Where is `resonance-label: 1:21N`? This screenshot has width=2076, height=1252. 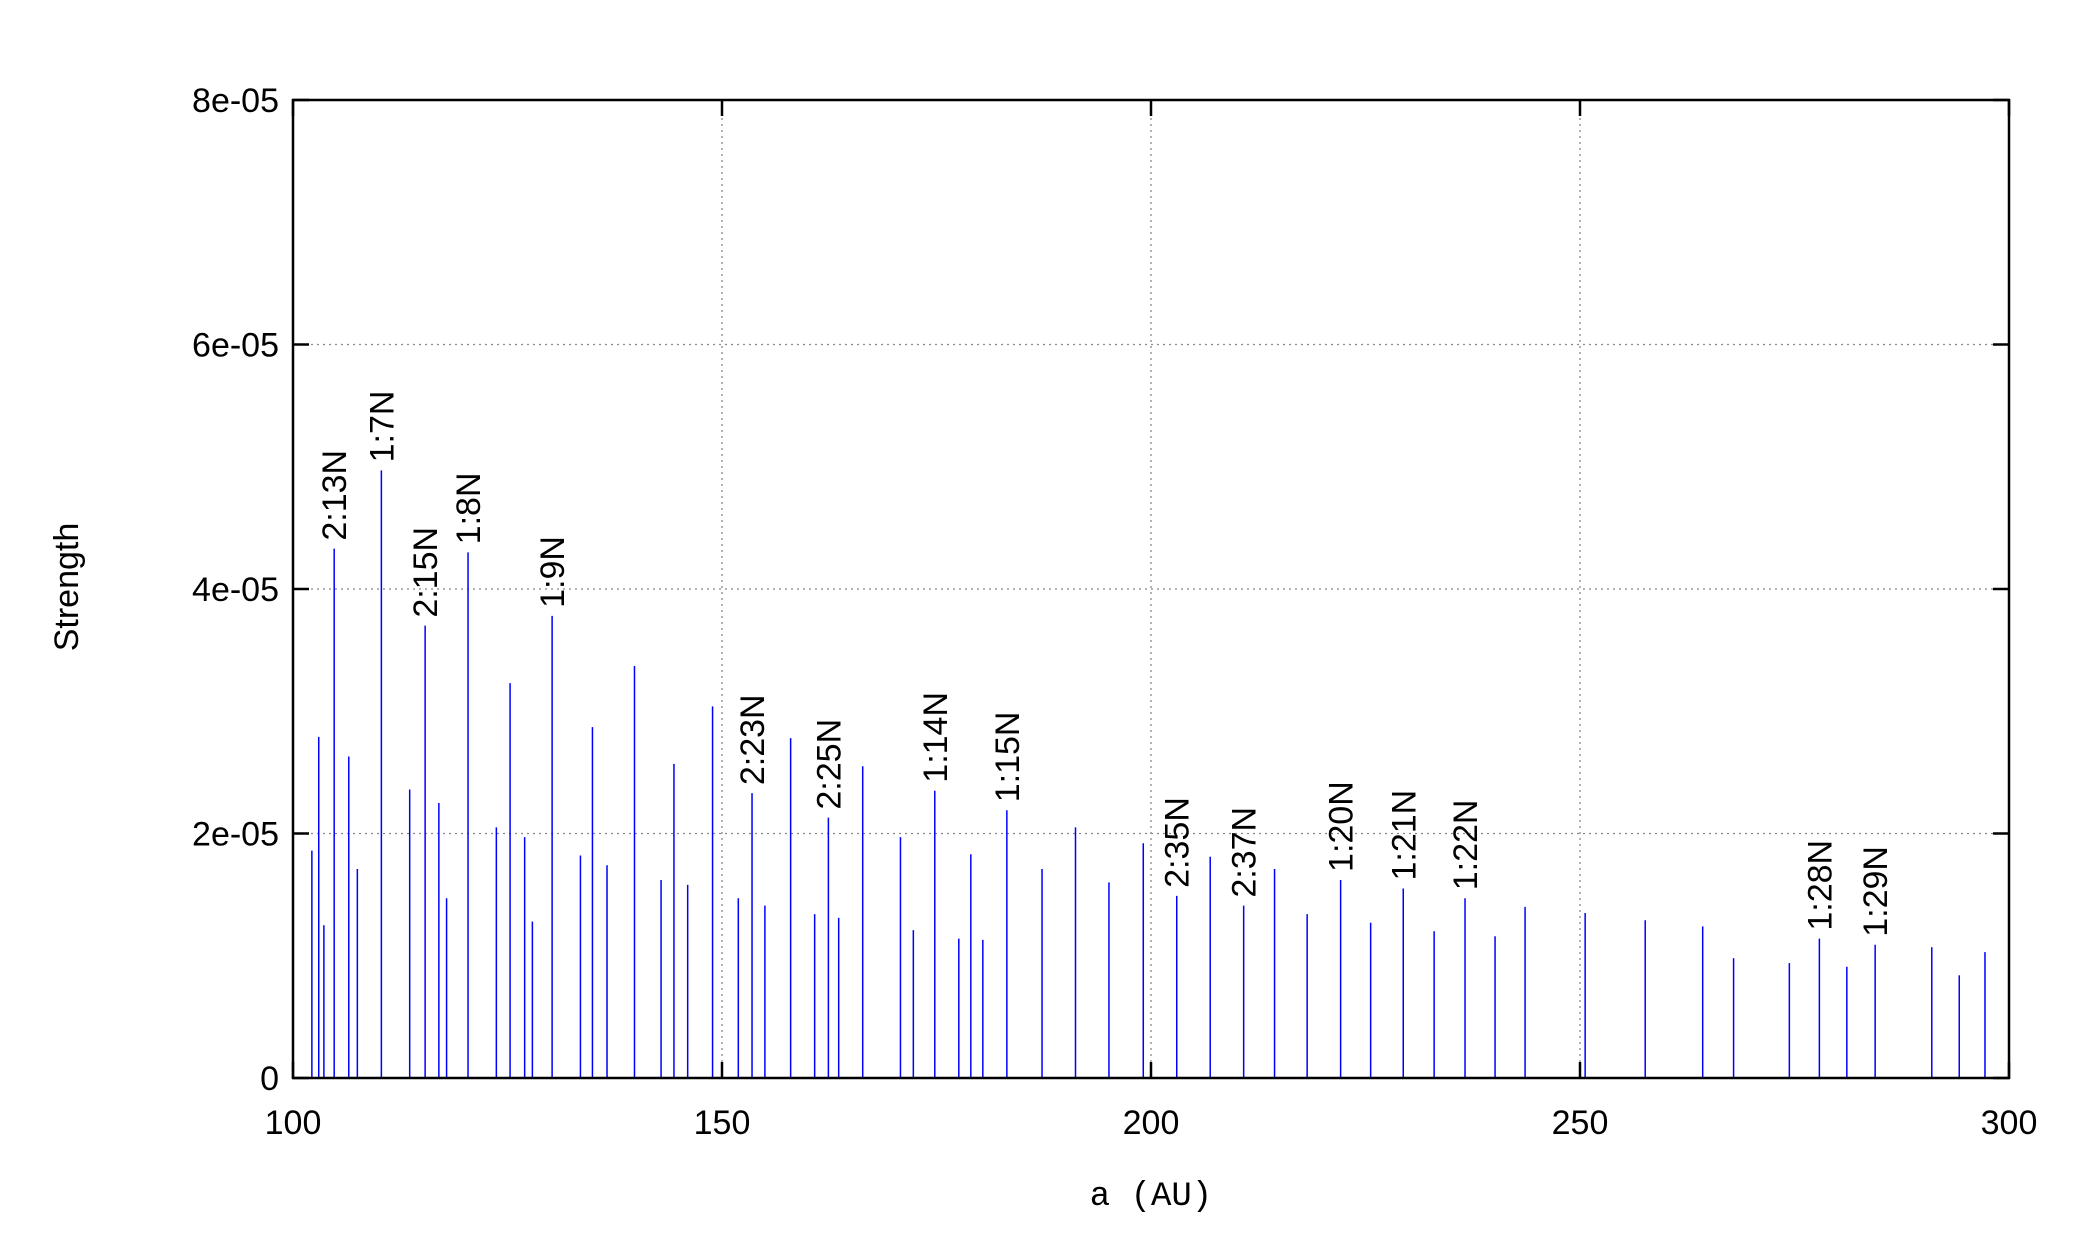 resonance-label: 1:21N is located at coordinates (1404, 835).